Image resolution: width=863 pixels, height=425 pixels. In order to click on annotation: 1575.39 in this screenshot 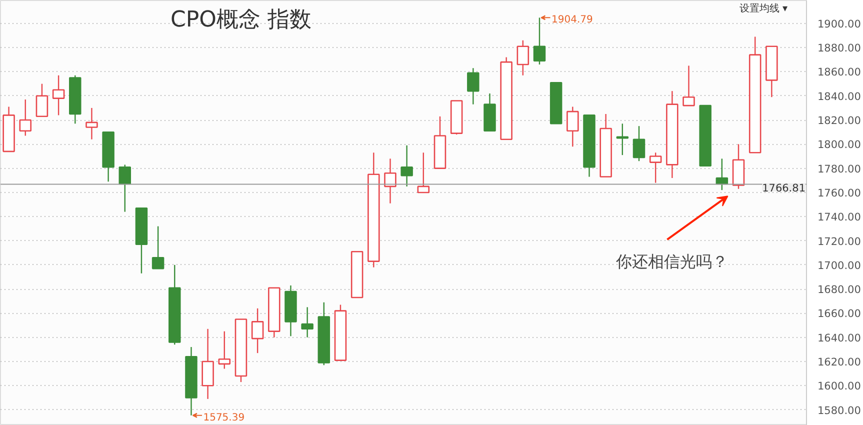, I will do `click(224, 418)`.